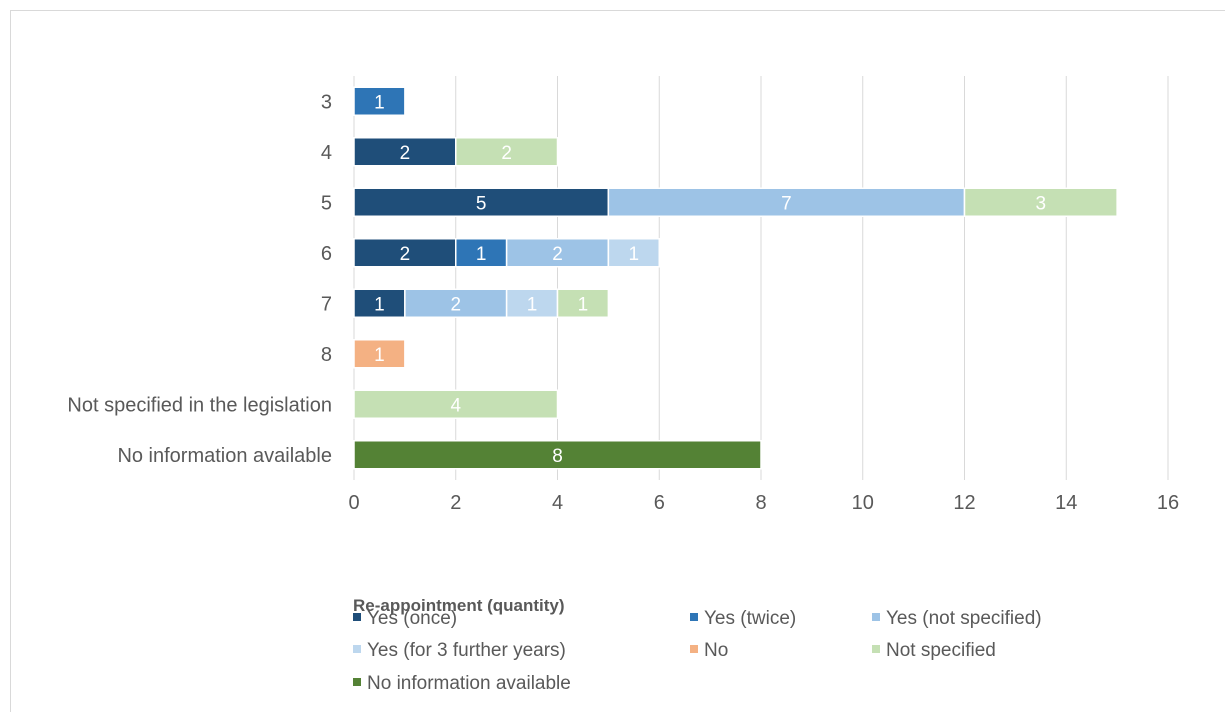 This screenshot has height=713, width=1226. What do you see at coordinates (199, 405) in the screenshot?
I see `category-label: Not specified in the legislation` at bounding box center [199, 405].